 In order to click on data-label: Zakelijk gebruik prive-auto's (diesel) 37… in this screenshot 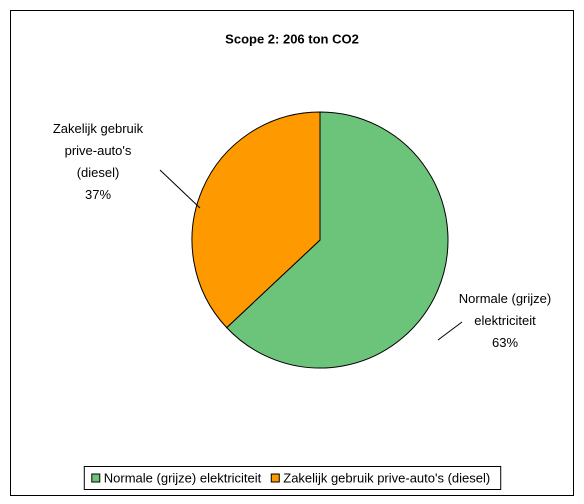, I will do `click(98, 162)`.